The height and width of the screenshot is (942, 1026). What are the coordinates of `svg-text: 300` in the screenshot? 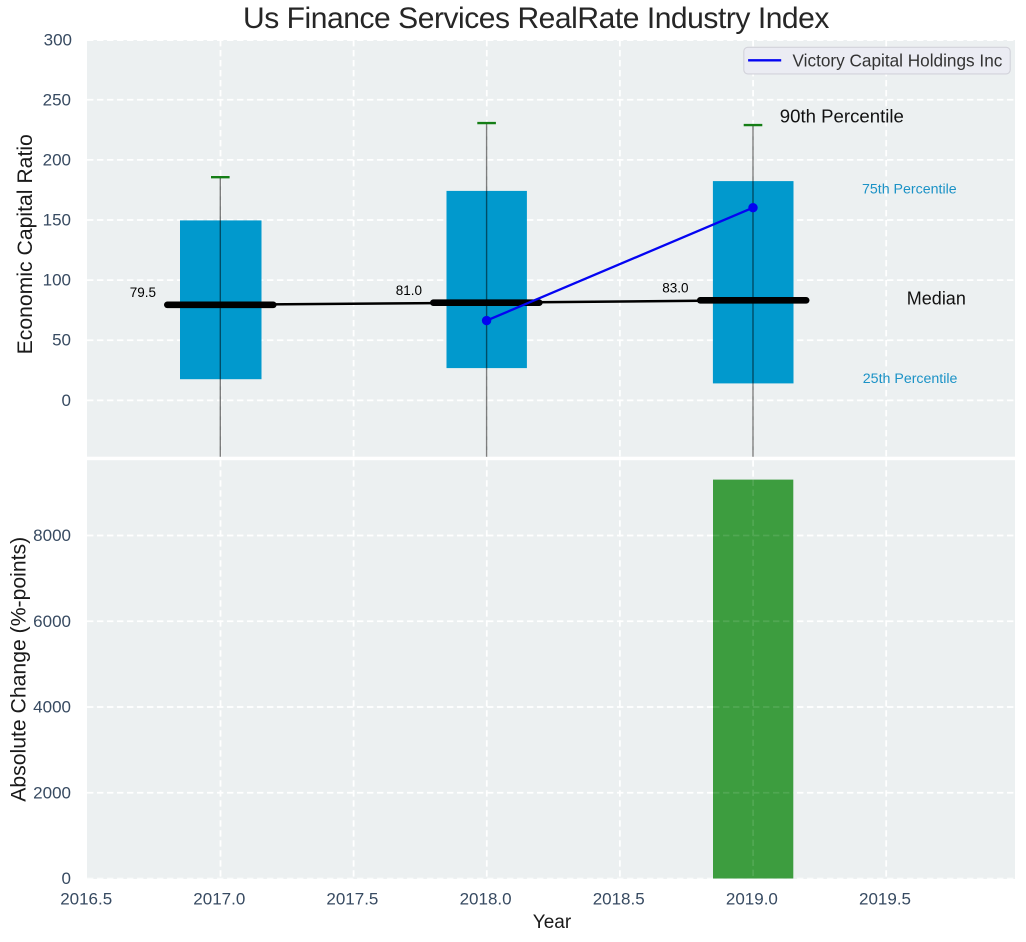 It's located at (58, 40).